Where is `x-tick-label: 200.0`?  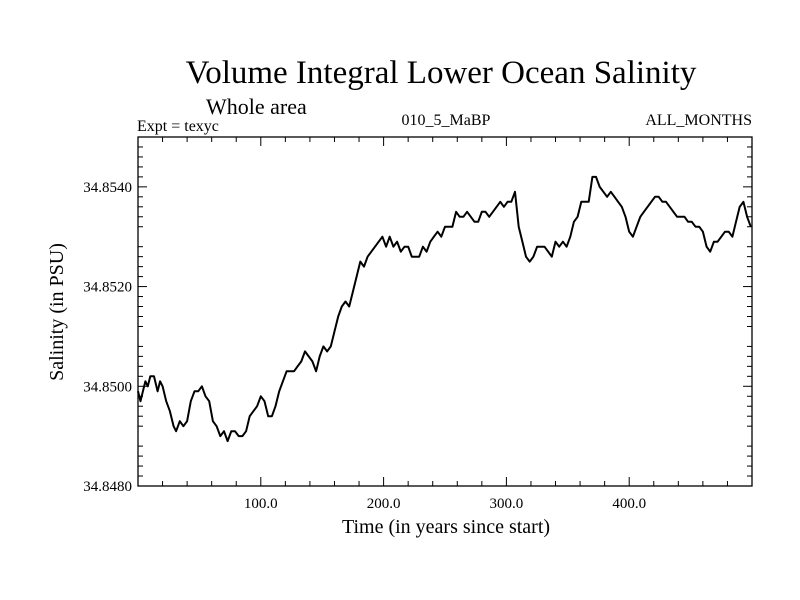
x-tick-label: 200.0 is located at coordinates (384, 504).